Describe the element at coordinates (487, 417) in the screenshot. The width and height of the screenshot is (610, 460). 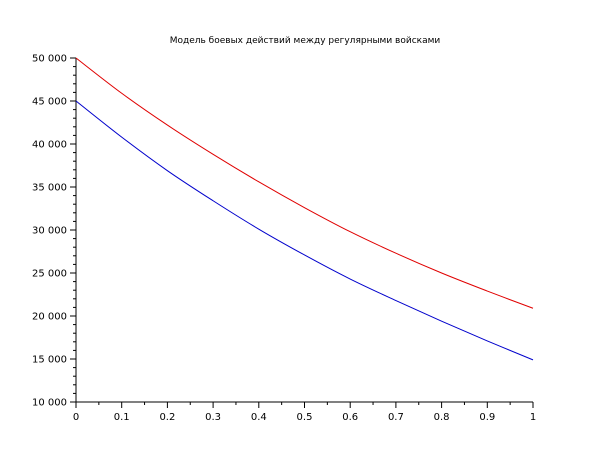
I see `x-tick-label: 0.9` at that location.